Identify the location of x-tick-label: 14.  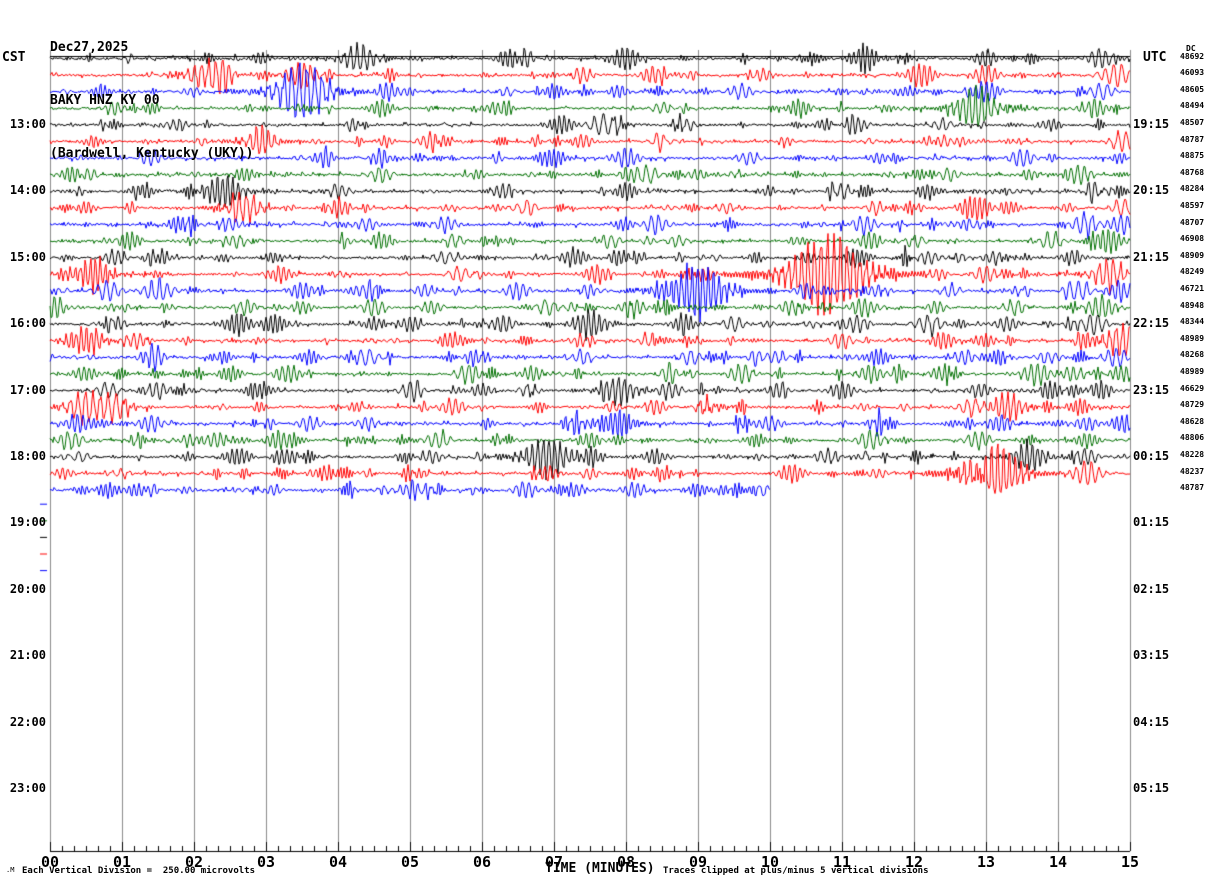
(1058, 862).